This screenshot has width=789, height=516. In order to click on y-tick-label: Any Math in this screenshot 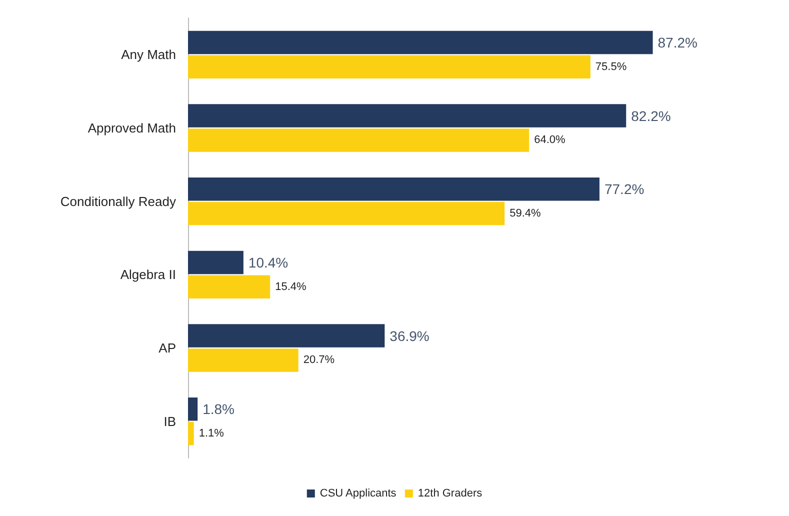, I will do `click(148, 54)`.